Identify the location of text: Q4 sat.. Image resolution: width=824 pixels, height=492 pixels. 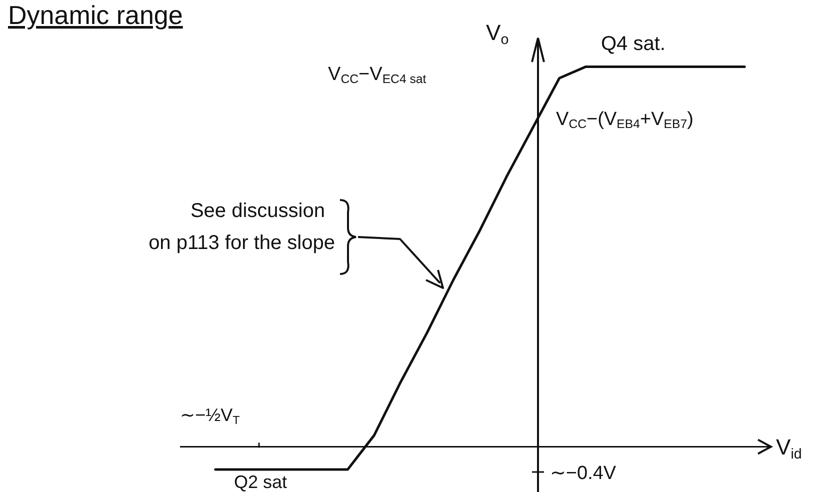
(633, 44).